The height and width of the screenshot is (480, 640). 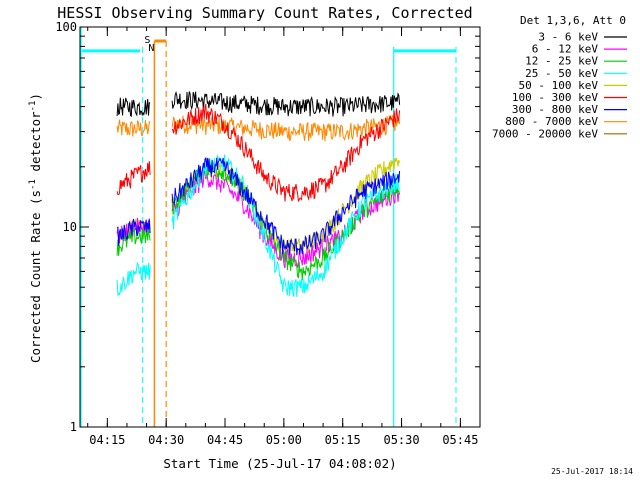 I want to click on y-tick-label-2: 100, so click(x=66, y=27).